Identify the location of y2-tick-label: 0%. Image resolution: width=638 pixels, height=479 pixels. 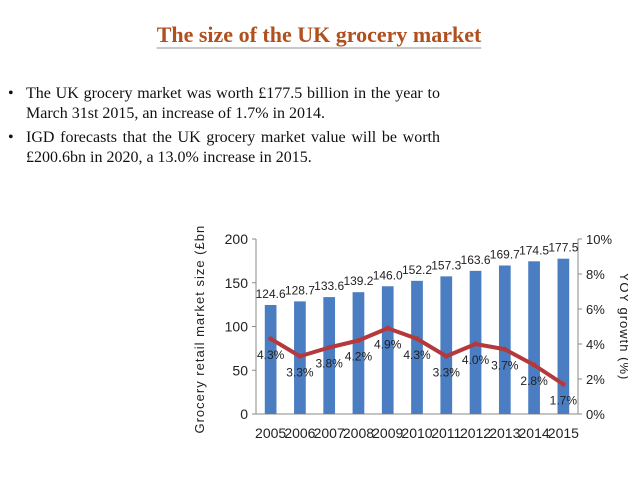
(595, 414).